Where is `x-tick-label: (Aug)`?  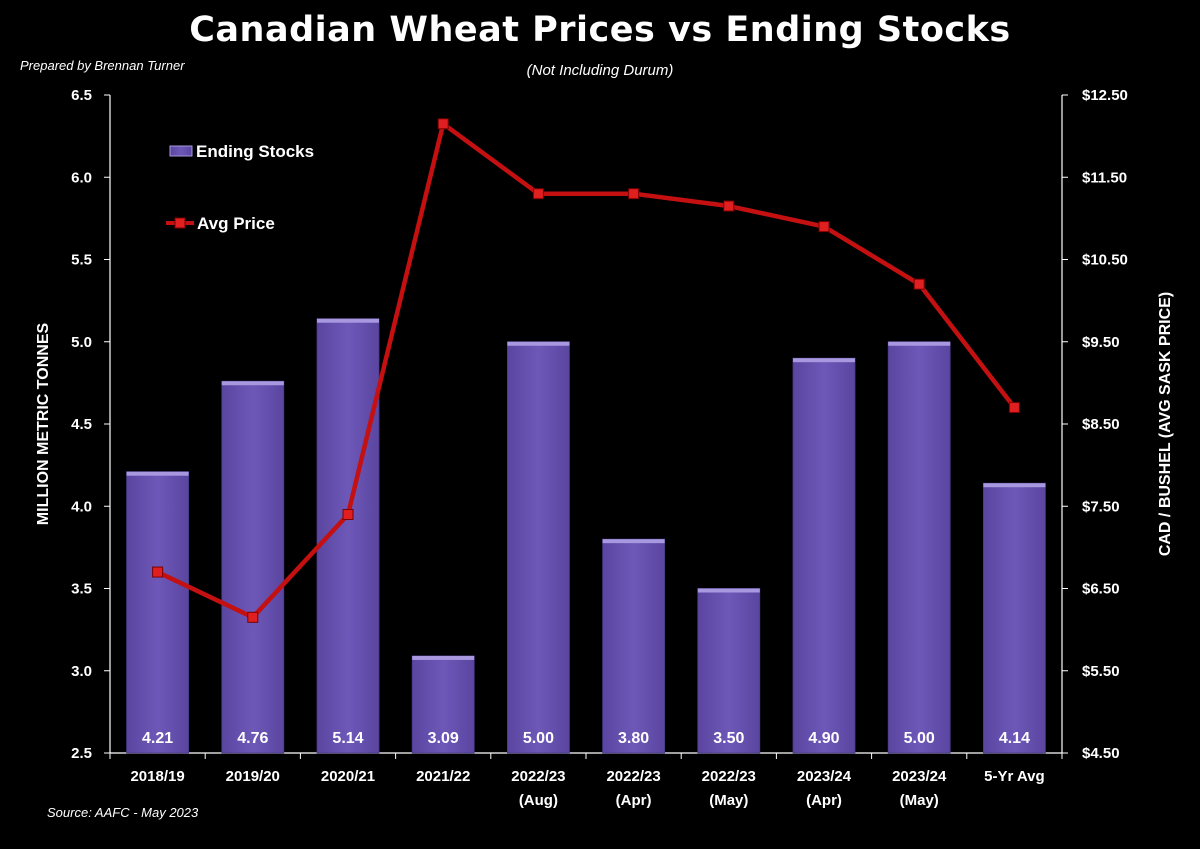 x-tick-label: (Aug) is located at coordinates (538, 800).